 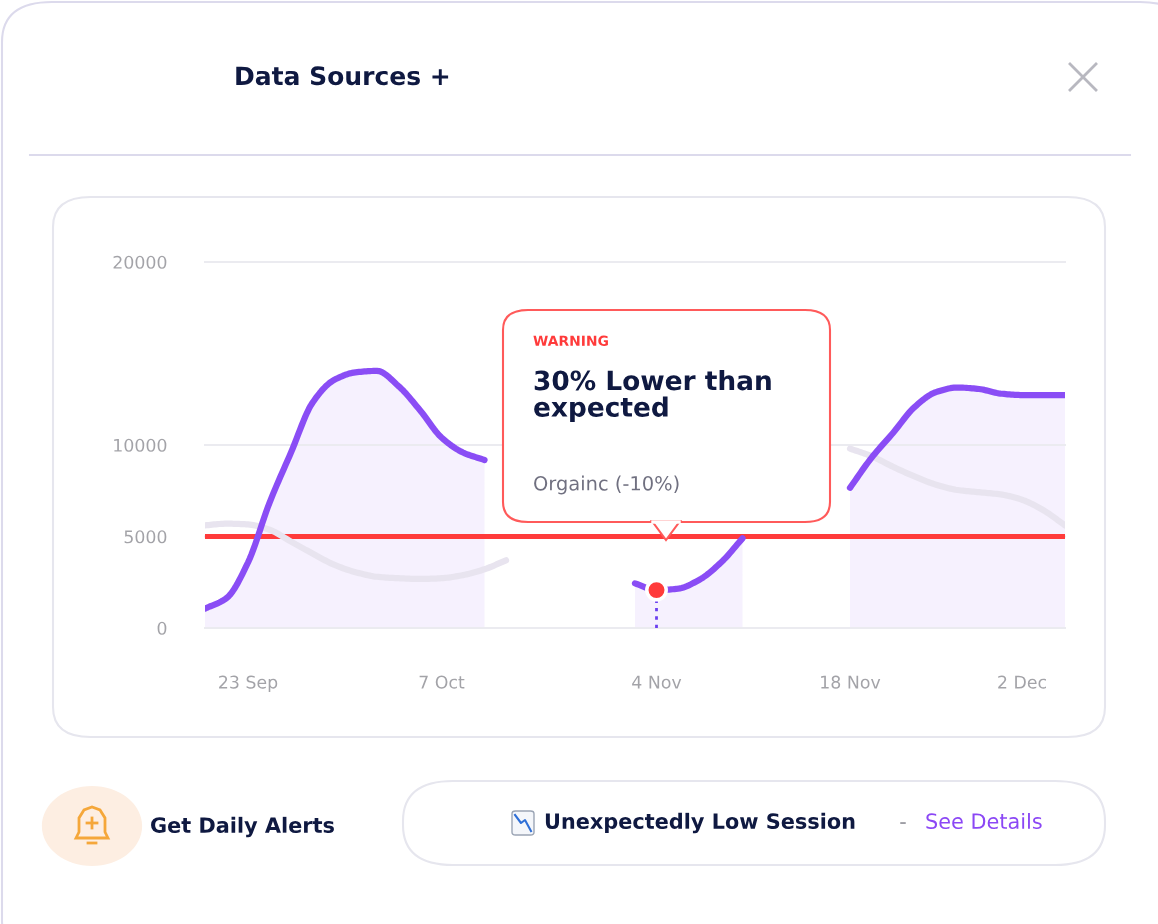 What do you see at coordinates (570, 341) in the screenshot?
I see `annotation: WARNING` at bounding box center [570, 341].